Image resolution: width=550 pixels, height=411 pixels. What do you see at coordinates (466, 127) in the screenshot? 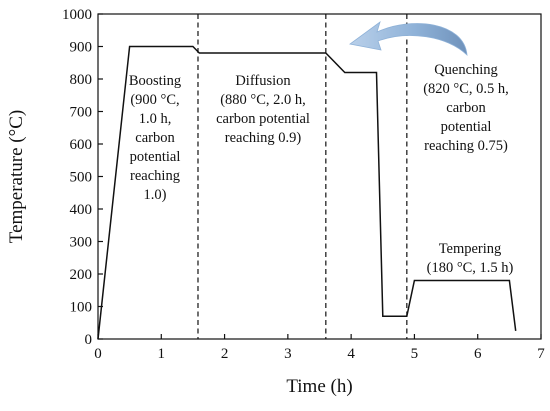
I see `annotation-quenching-line: potential` at bounding box center [466, 127].